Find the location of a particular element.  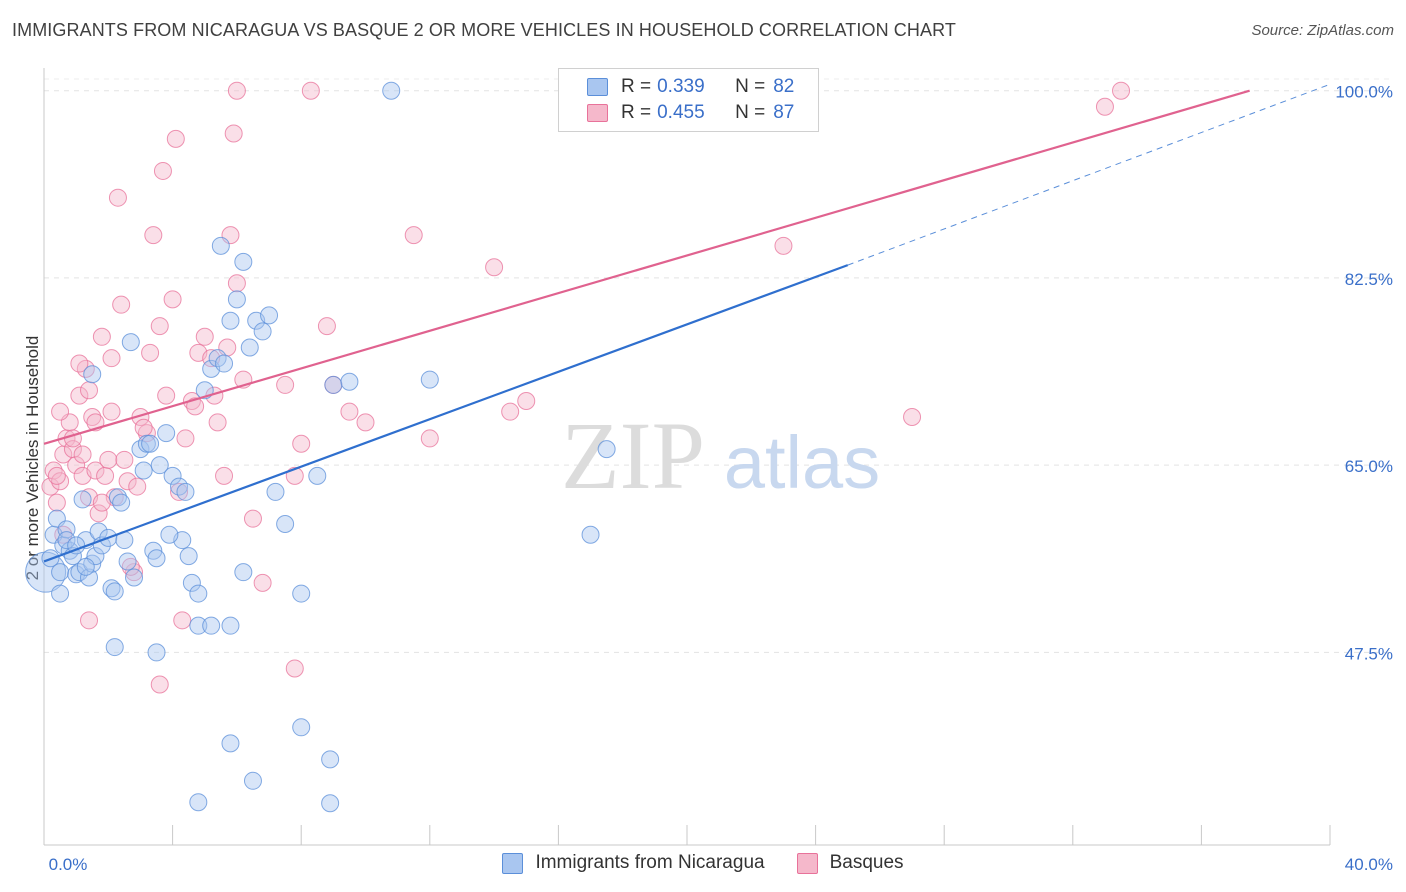

bottom-legend-label-nicaragua: Immigrants from Nicaragua is located at coordinates (650, 862).